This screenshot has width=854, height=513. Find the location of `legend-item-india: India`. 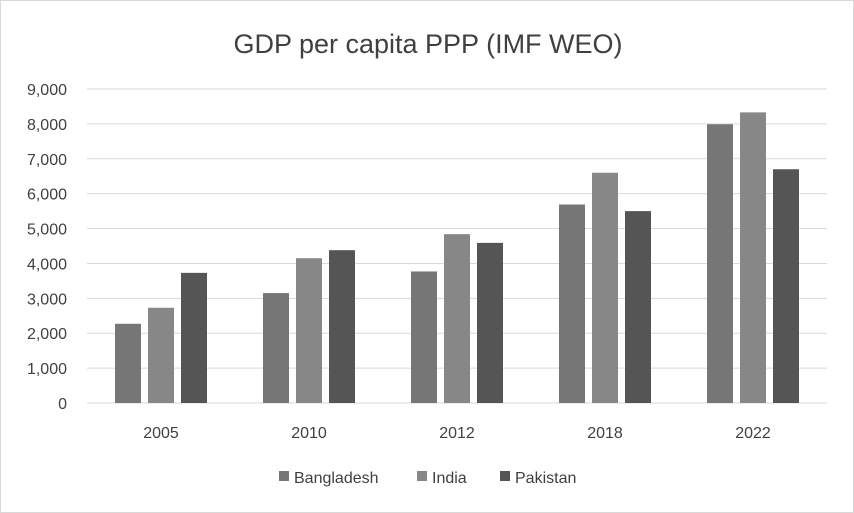

legend-item-india: India is located at coordinates (442, 478).